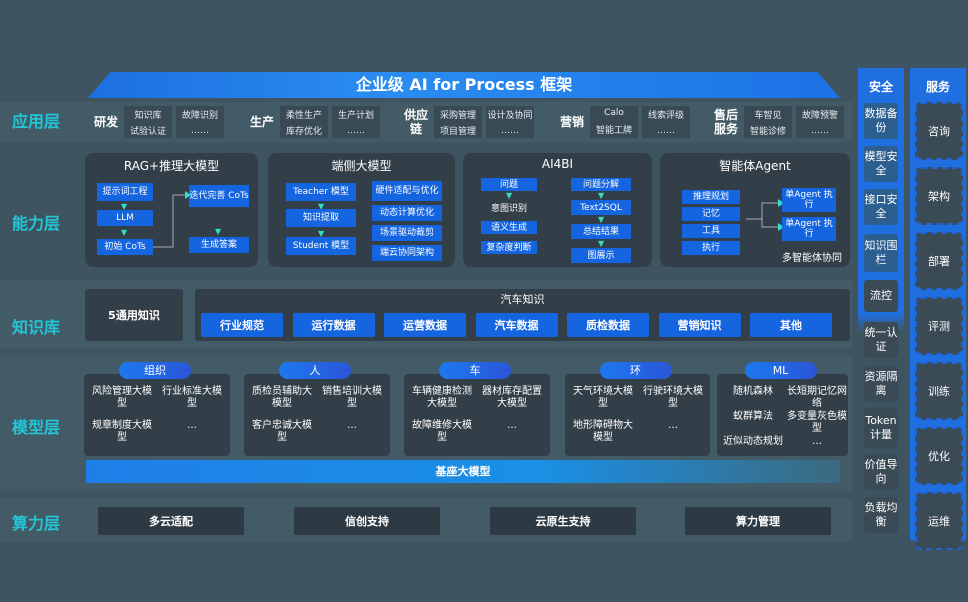 The image size is (968, 602). Describe the element at coordinates (939, 456) in the screenshot. I see `service-item: 优化` at that location.